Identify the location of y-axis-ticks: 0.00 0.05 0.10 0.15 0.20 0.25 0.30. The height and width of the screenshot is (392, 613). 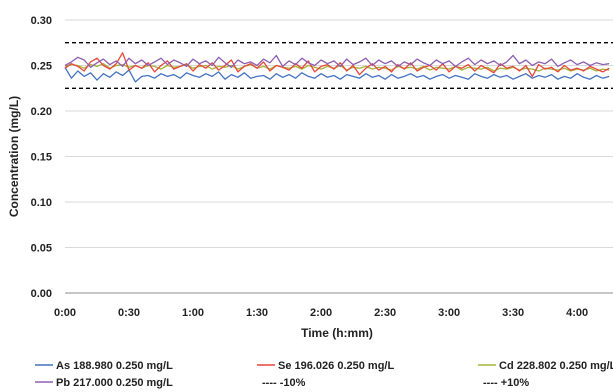
(41, 157).